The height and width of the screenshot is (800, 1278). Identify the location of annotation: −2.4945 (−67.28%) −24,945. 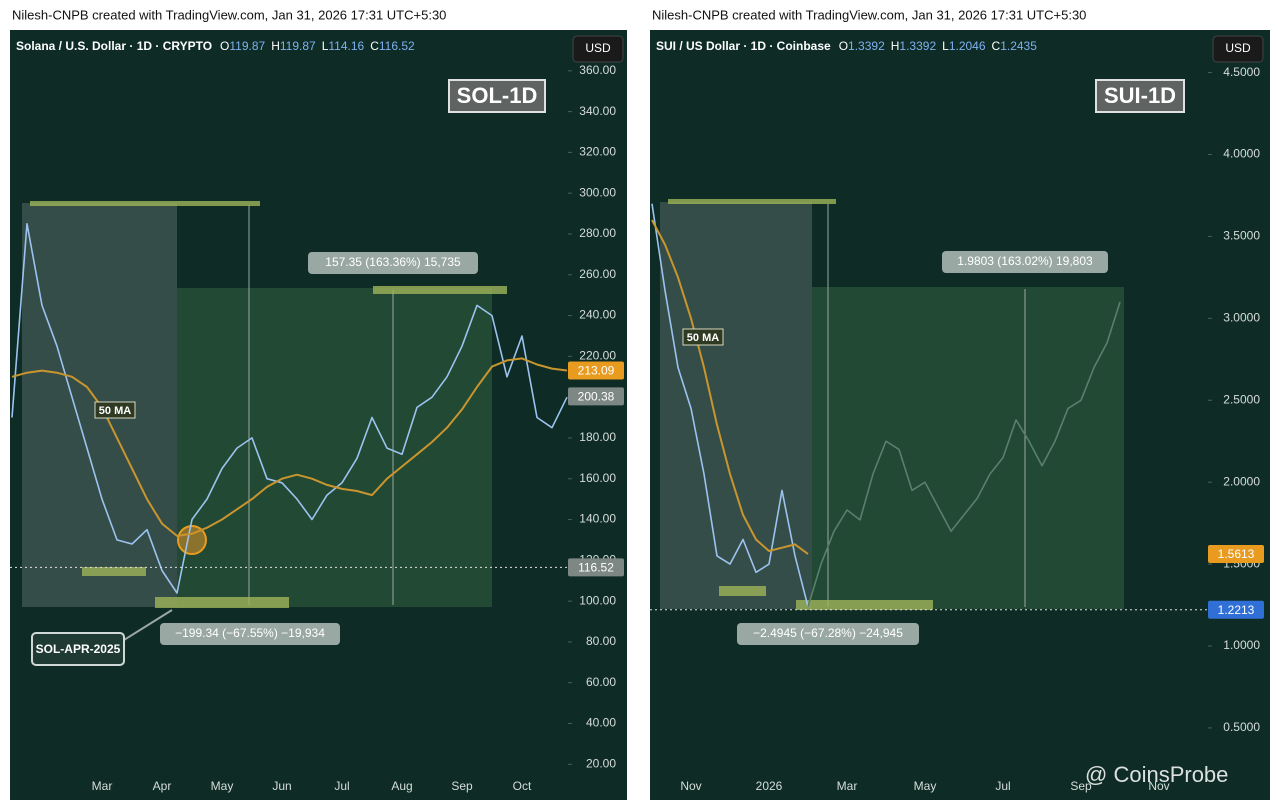
(828, 633).